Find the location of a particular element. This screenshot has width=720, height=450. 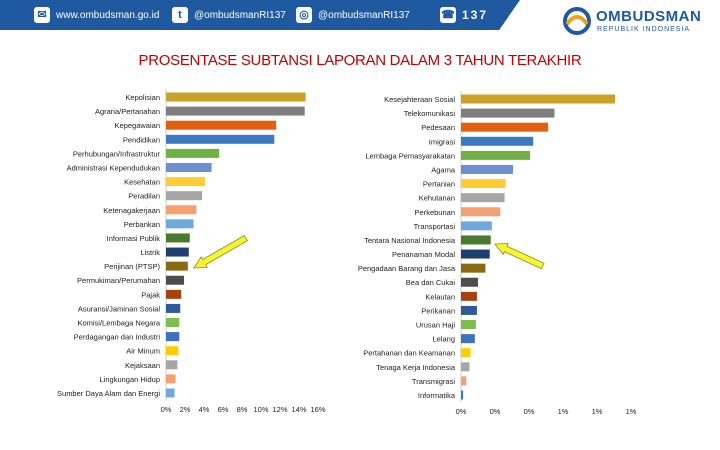

yellow-arrow-icon is located at coordinates (519, 256).